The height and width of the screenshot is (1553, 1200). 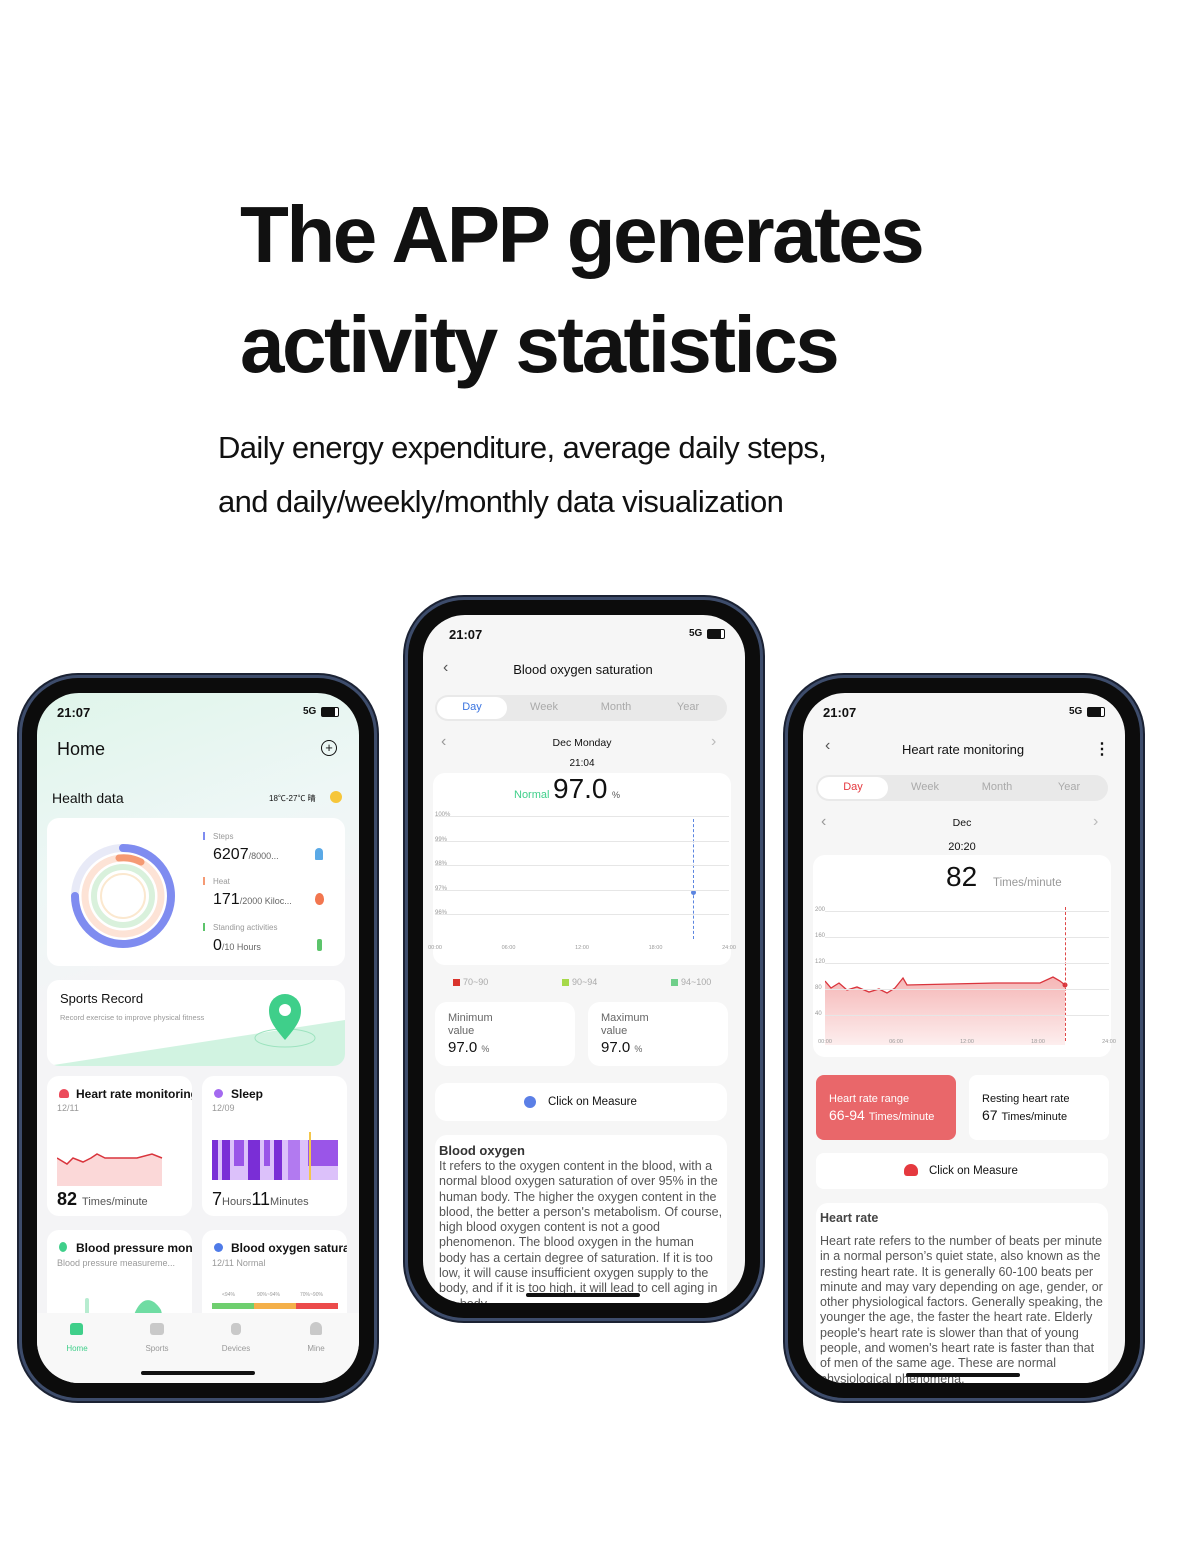 What do you see at coordinates (260, 1199) in the screenshot?
I see `sleep-reading: 7Hours11Minutes` at bounding box center [260, 1199].